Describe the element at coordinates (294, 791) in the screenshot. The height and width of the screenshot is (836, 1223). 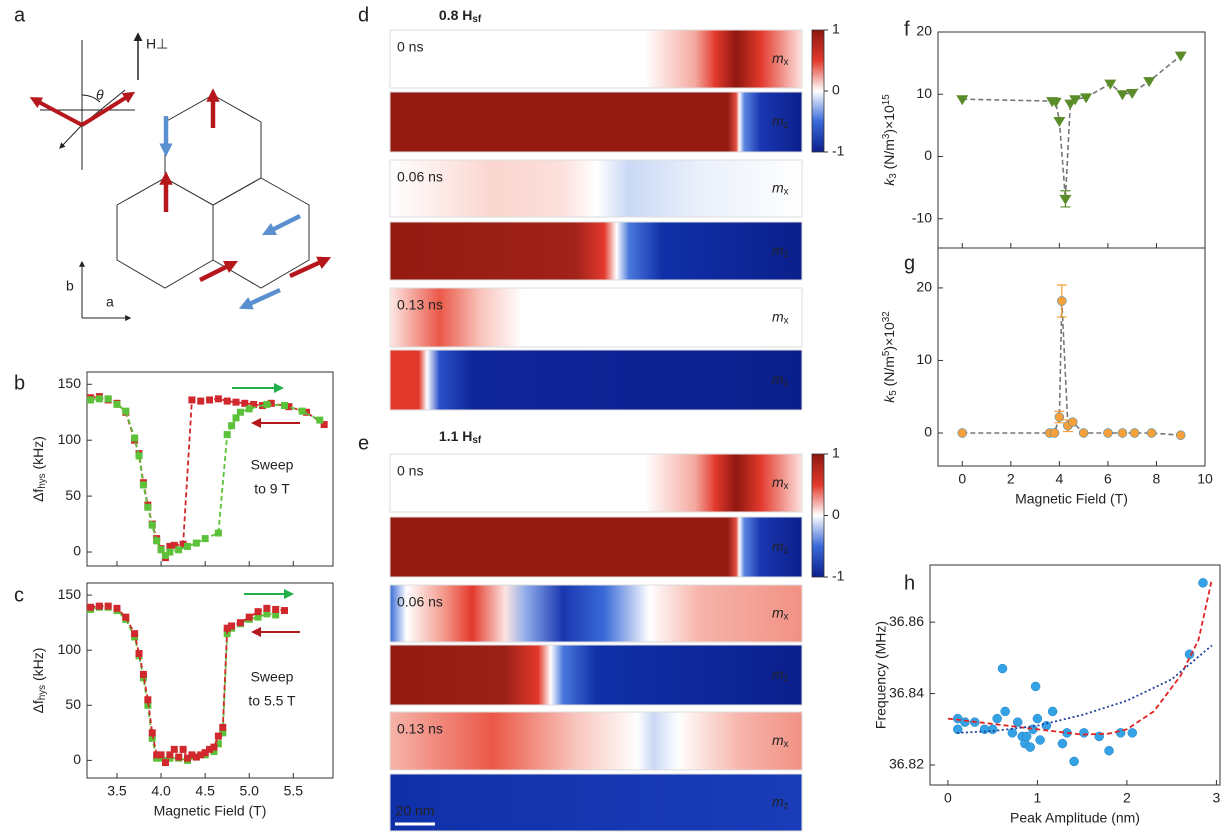
I see `x-tick-label: 5.5` at that location.